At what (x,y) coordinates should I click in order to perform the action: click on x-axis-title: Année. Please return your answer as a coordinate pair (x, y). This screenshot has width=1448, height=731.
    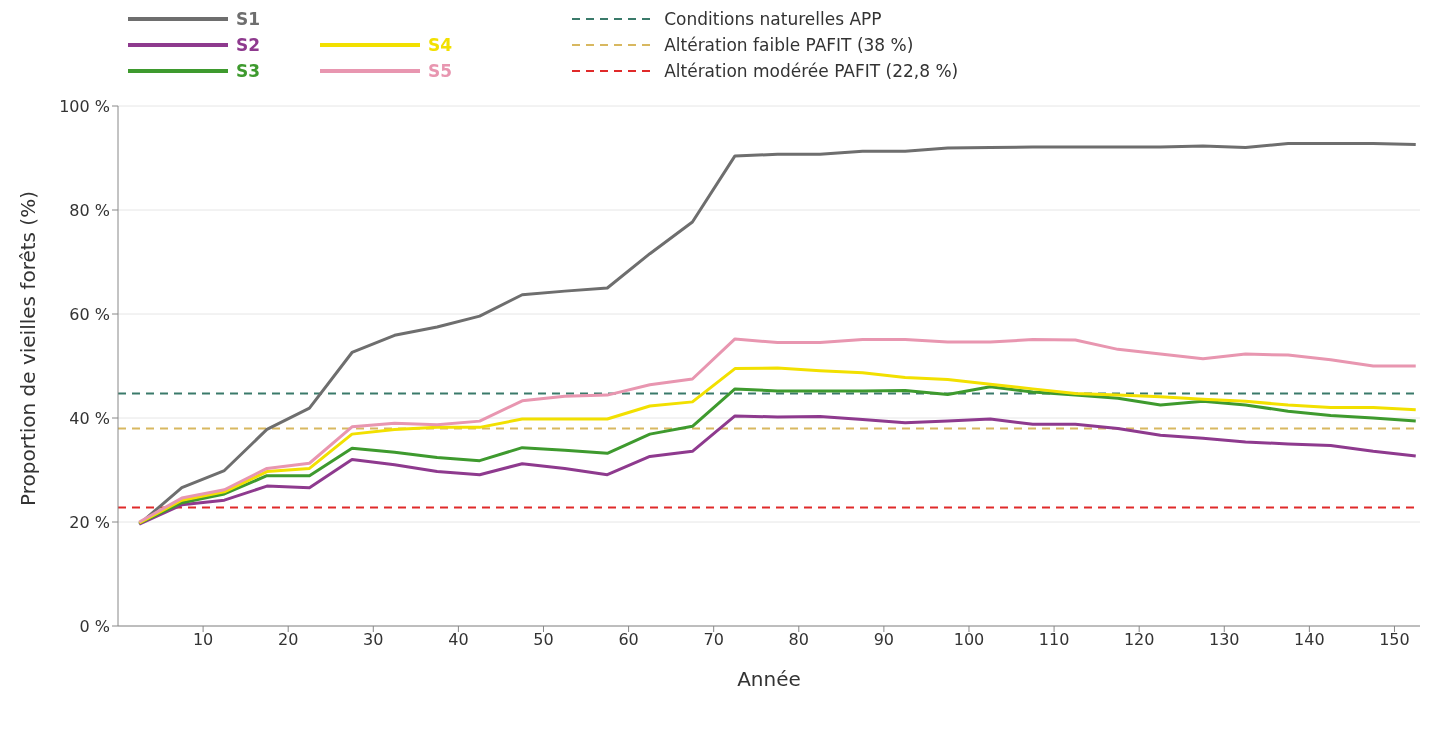
    Looking at the image, I should click on (769, 679).